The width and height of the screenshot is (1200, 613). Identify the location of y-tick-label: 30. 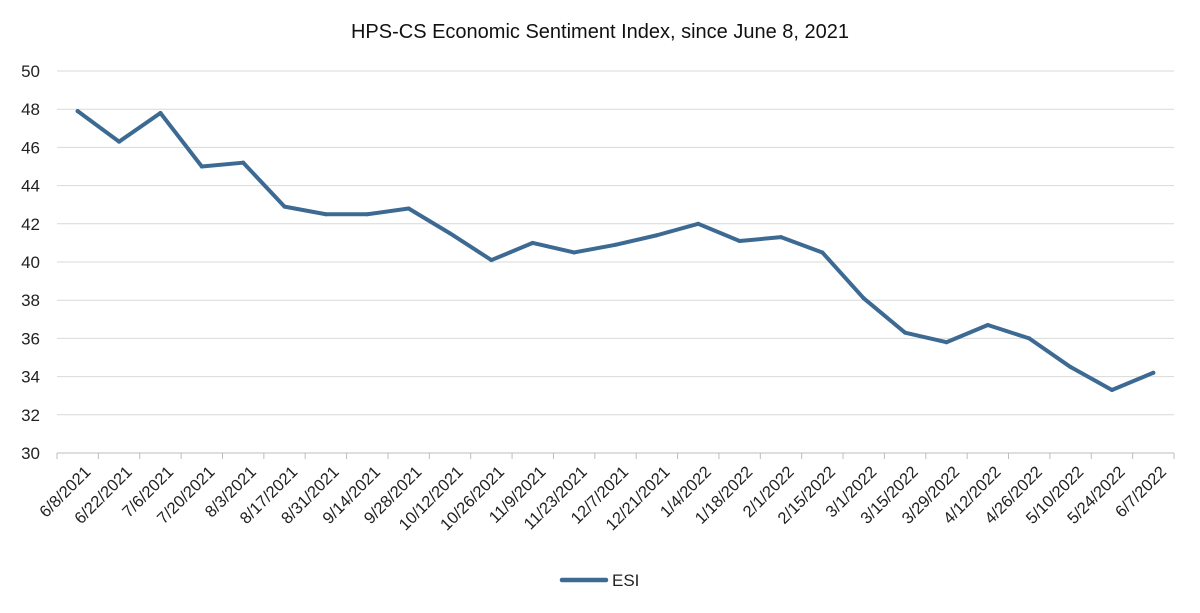
(30, 453).